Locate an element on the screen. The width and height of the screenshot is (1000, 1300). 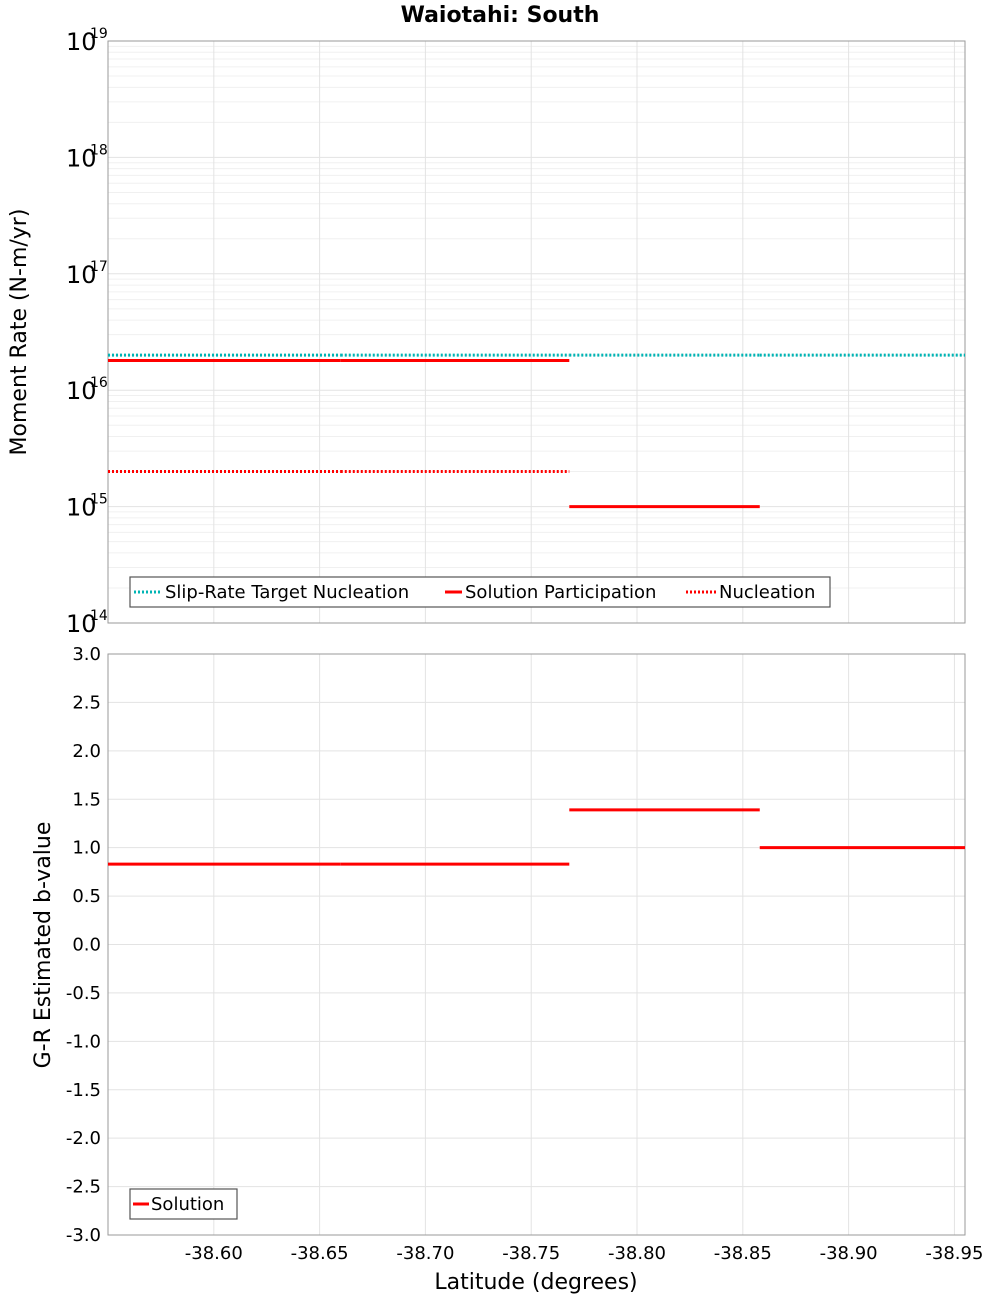
bottom-legend: Solution is located at coordinates (183, 1204).